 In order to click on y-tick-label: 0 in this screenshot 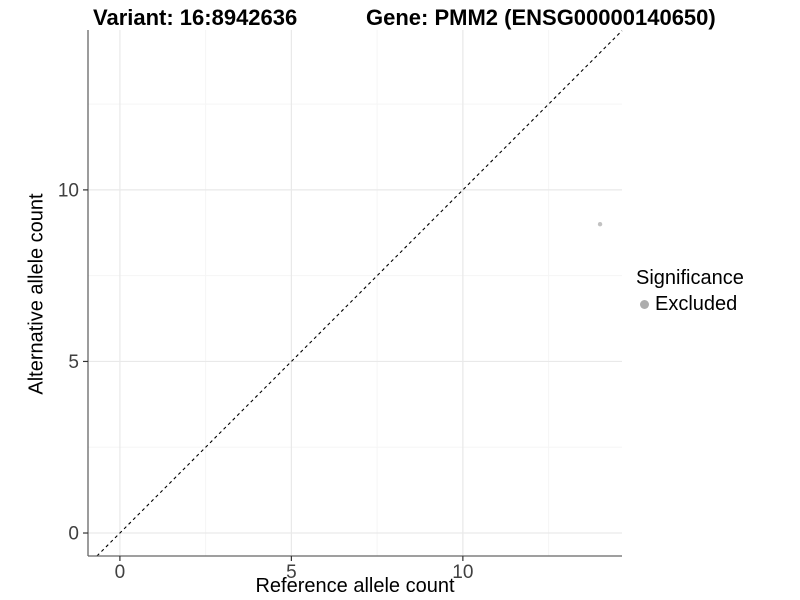, I will do `click(73, 534)`.